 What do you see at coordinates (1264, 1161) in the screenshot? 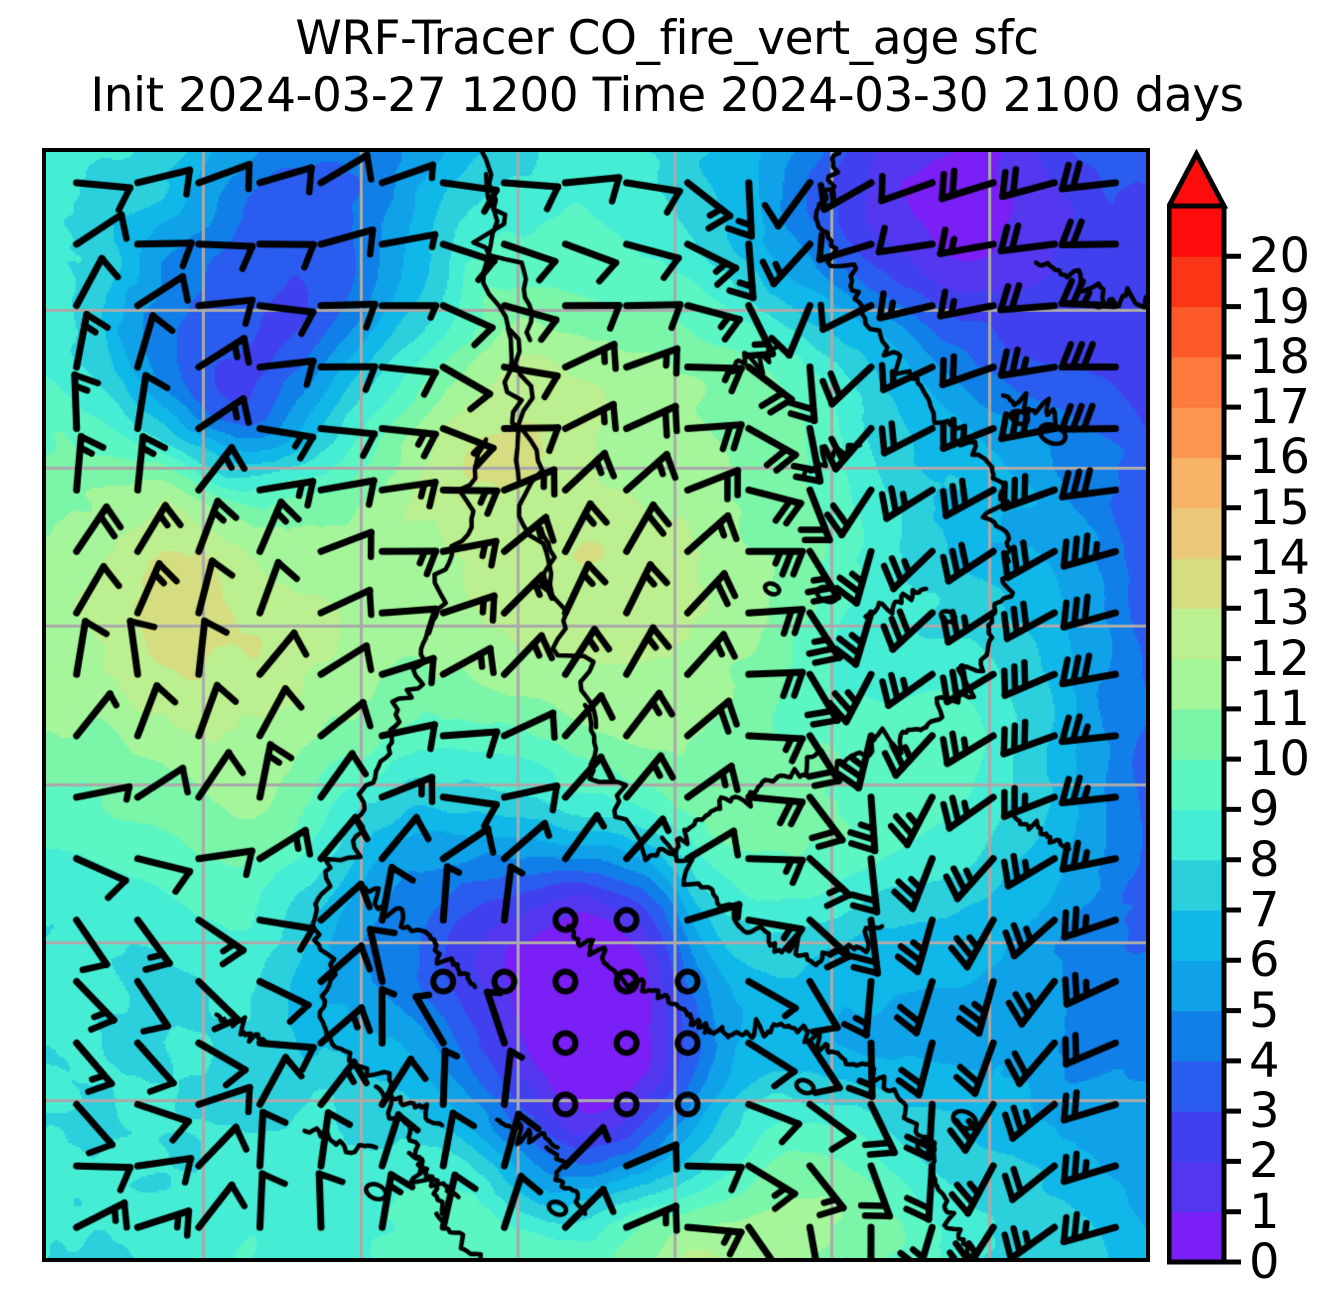
I see `colorbar-tick-label: 2` at bounding box center [1264, 1161].